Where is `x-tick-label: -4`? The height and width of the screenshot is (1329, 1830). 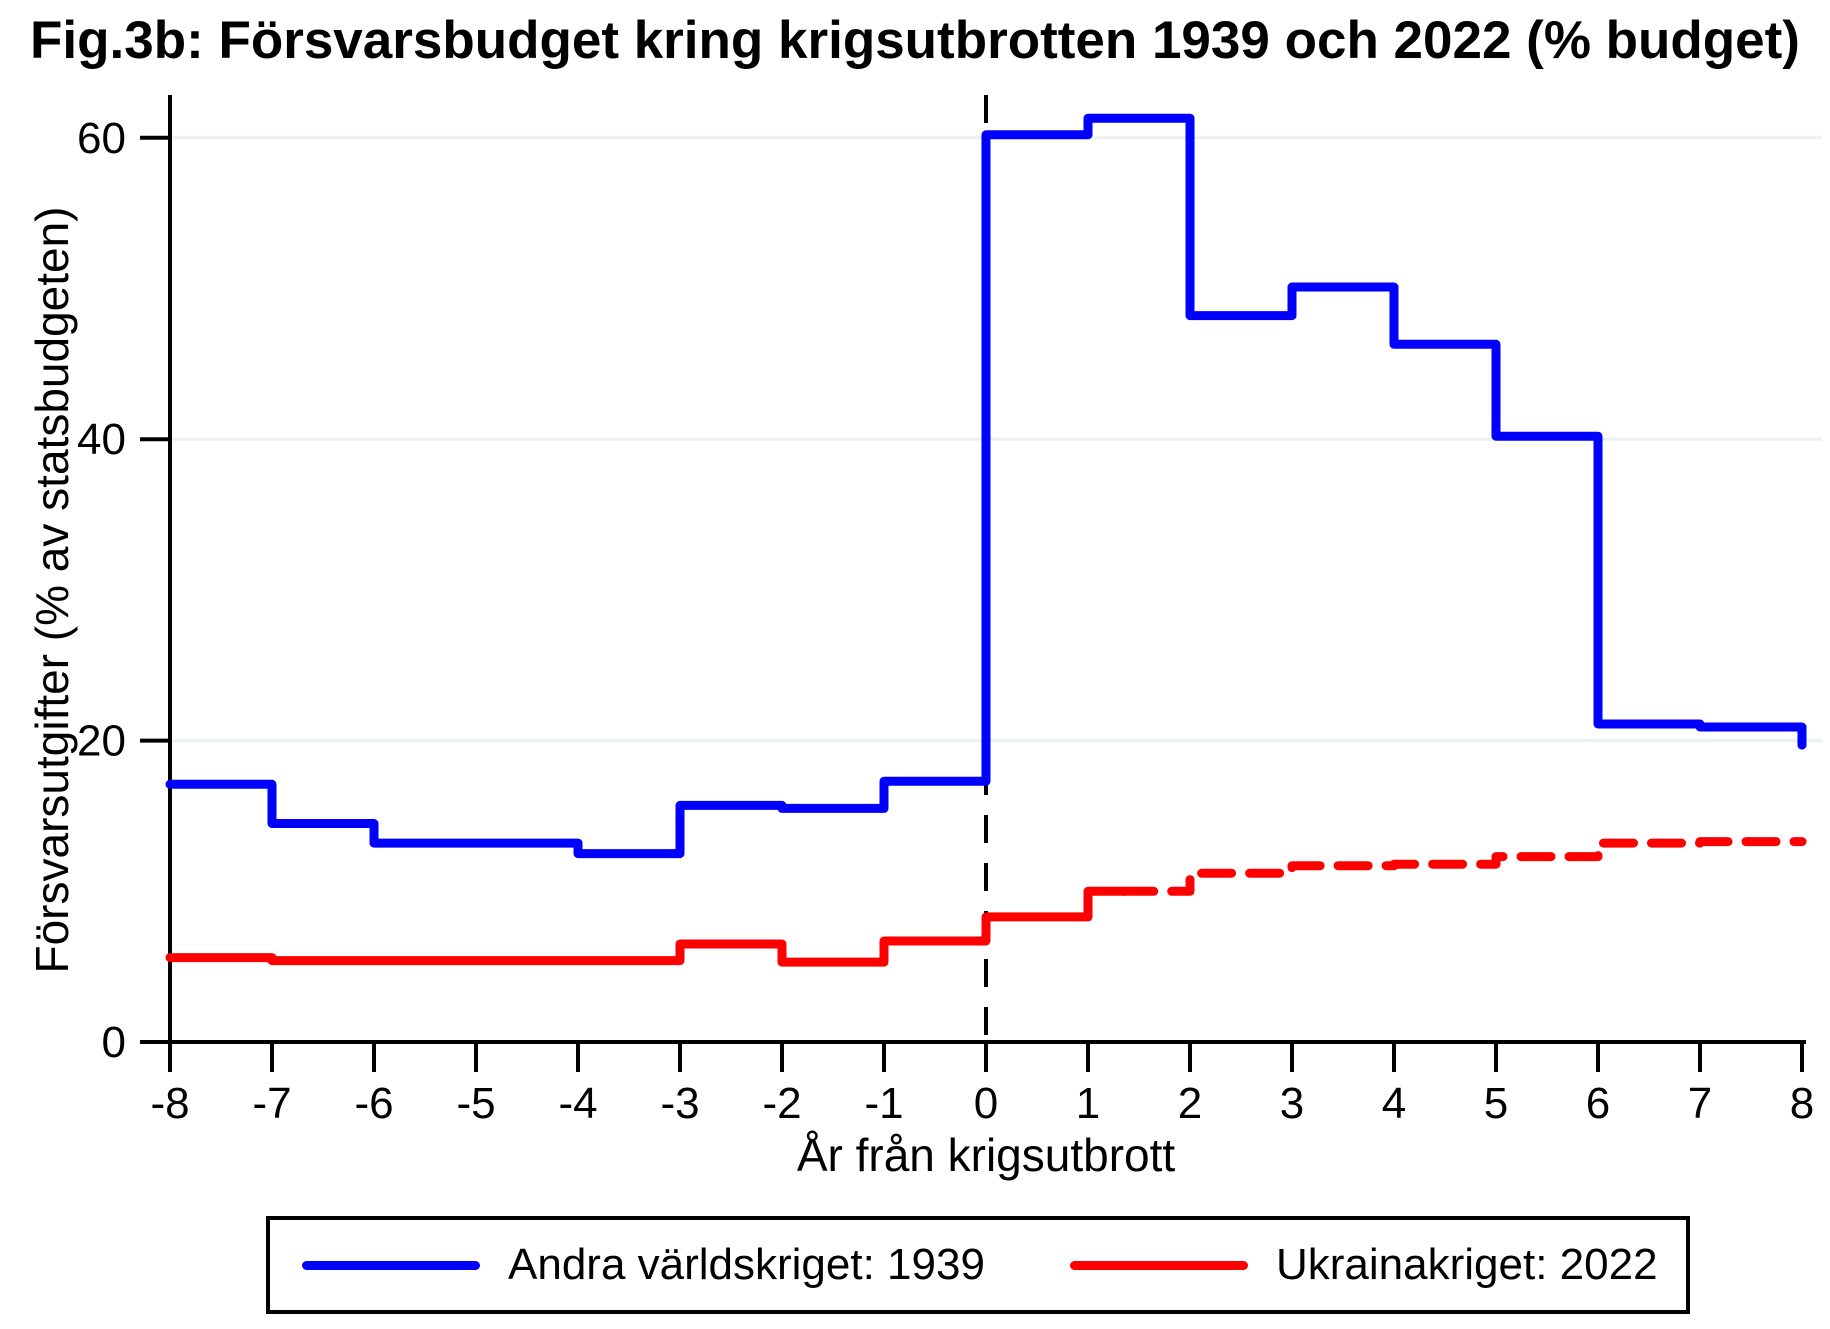 x-tick-label: -4 is located at coordinates (577, 1103).